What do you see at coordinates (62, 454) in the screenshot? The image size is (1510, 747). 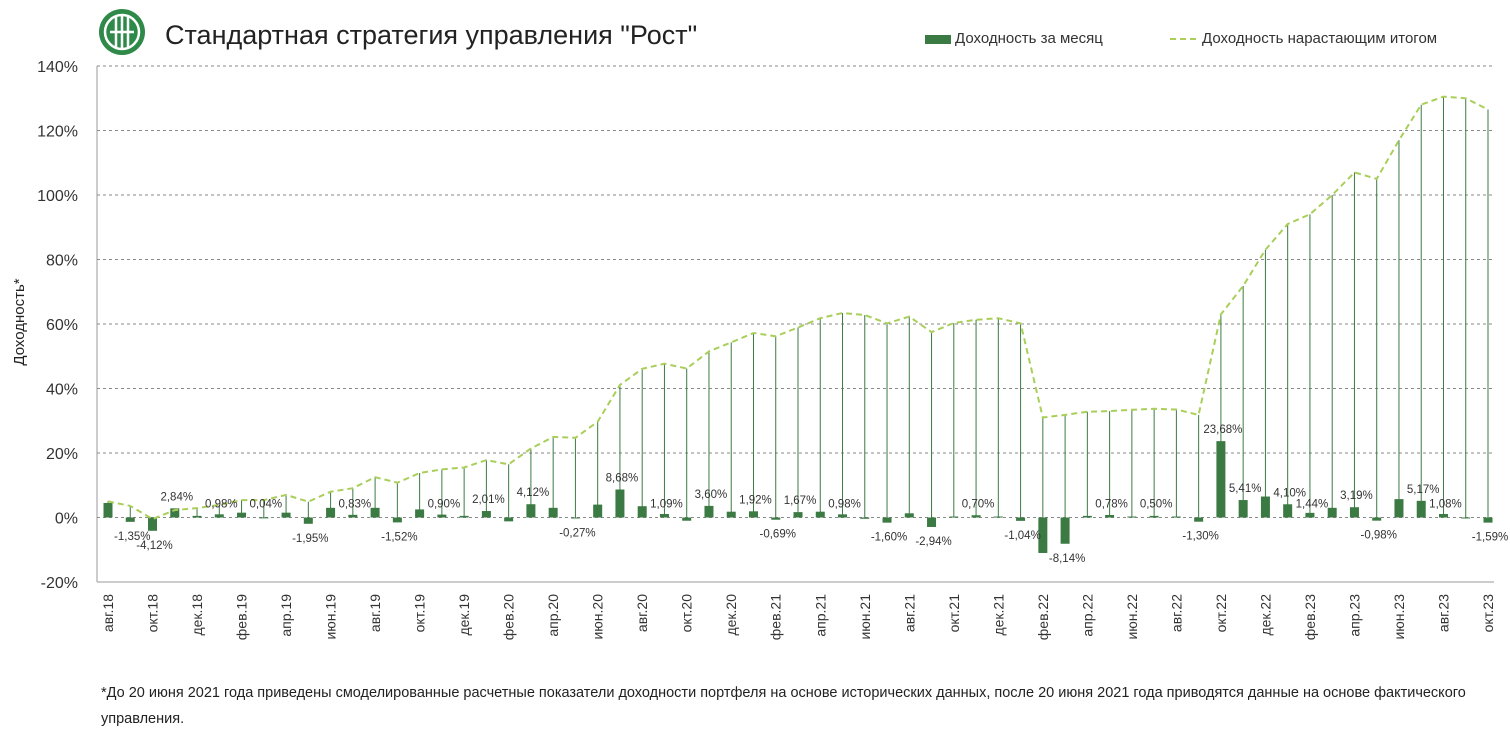 I see `y-tick-label: 20%` at bounding box center [62, 454].